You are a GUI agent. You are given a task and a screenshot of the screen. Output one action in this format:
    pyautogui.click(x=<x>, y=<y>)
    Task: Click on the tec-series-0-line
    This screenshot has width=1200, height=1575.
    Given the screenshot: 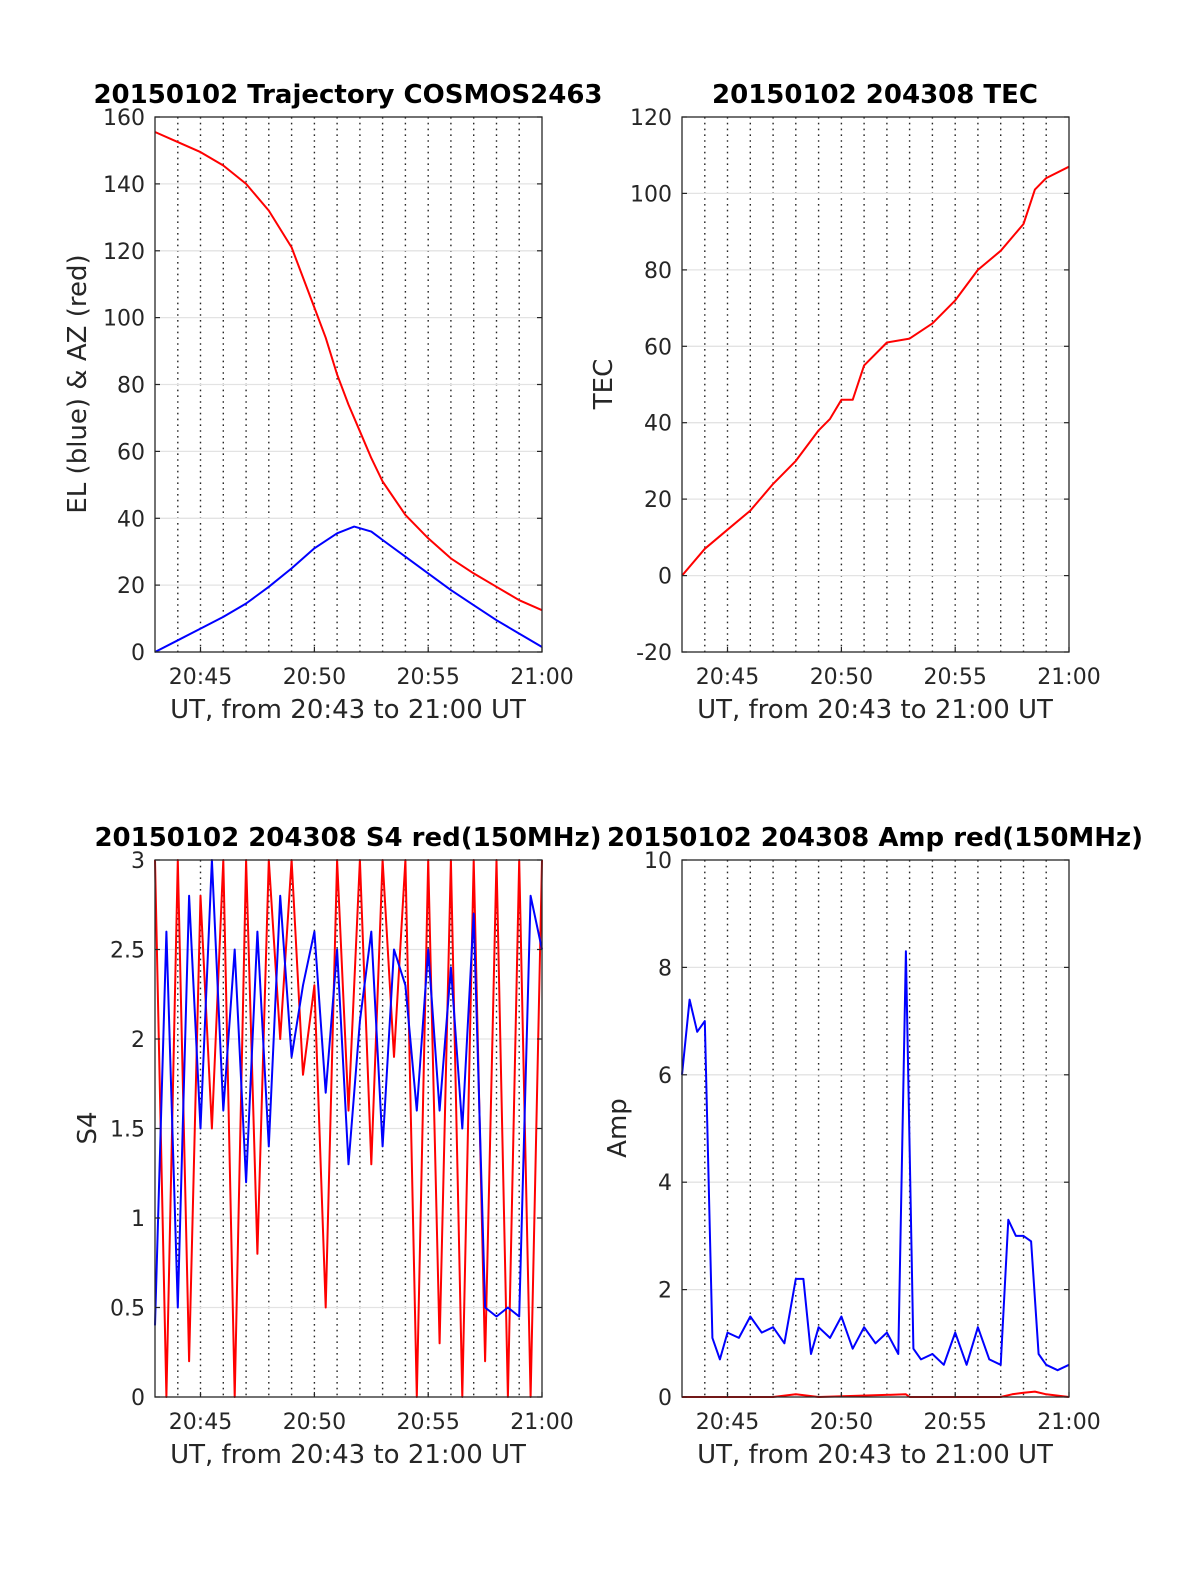 What is the action you would take?
    pyautogui.click(x=875, y=371)
    